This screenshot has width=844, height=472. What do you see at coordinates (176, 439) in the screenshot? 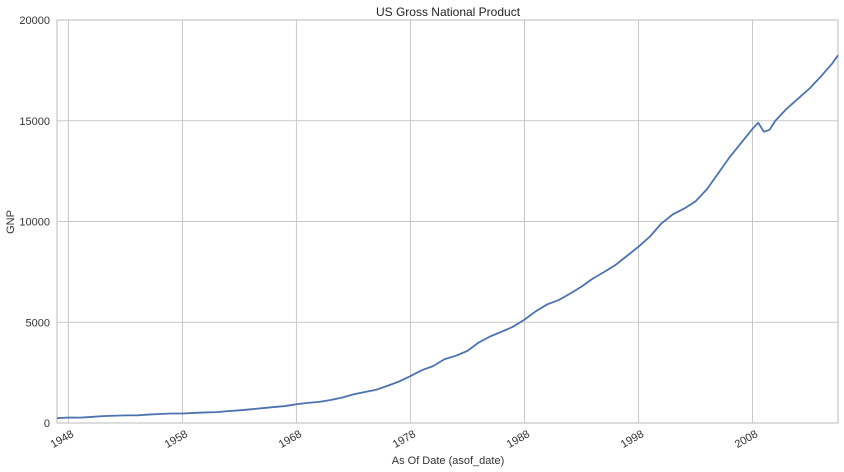
I see `x-tick-label: 1958` at bounding box center [176, 439].